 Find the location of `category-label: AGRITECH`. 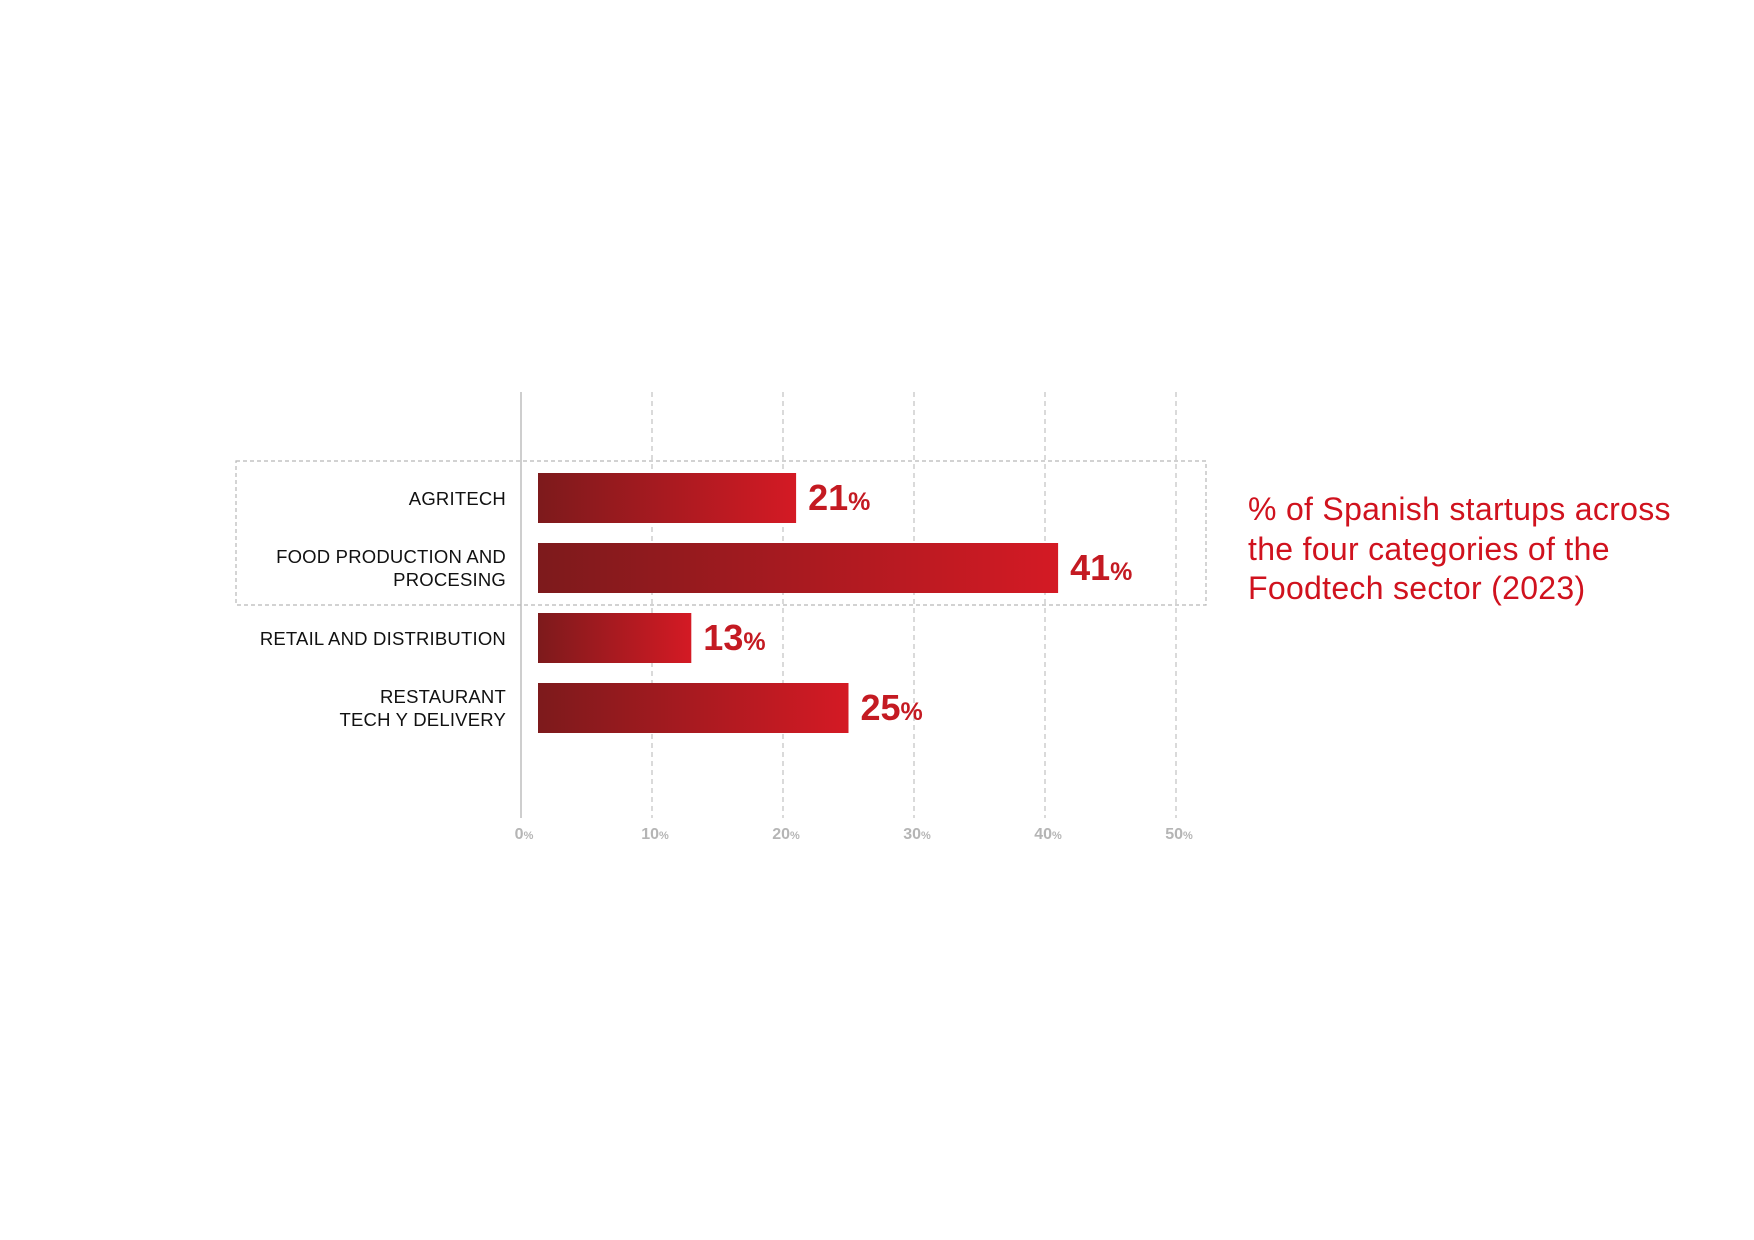

category-label: AGRITECH is located at coordinates (457, 498).